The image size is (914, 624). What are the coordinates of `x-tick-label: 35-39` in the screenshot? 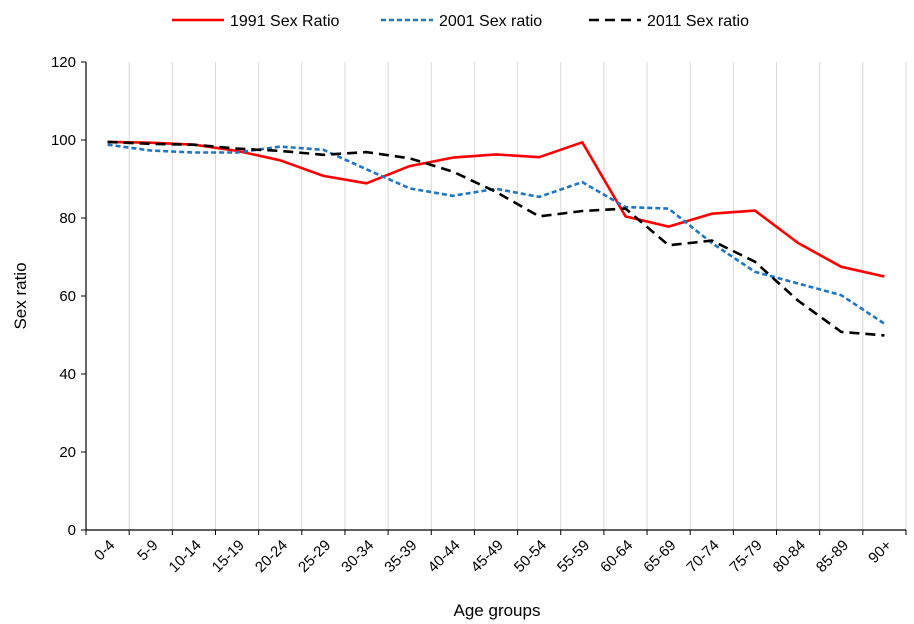 It's located at (400, 556).